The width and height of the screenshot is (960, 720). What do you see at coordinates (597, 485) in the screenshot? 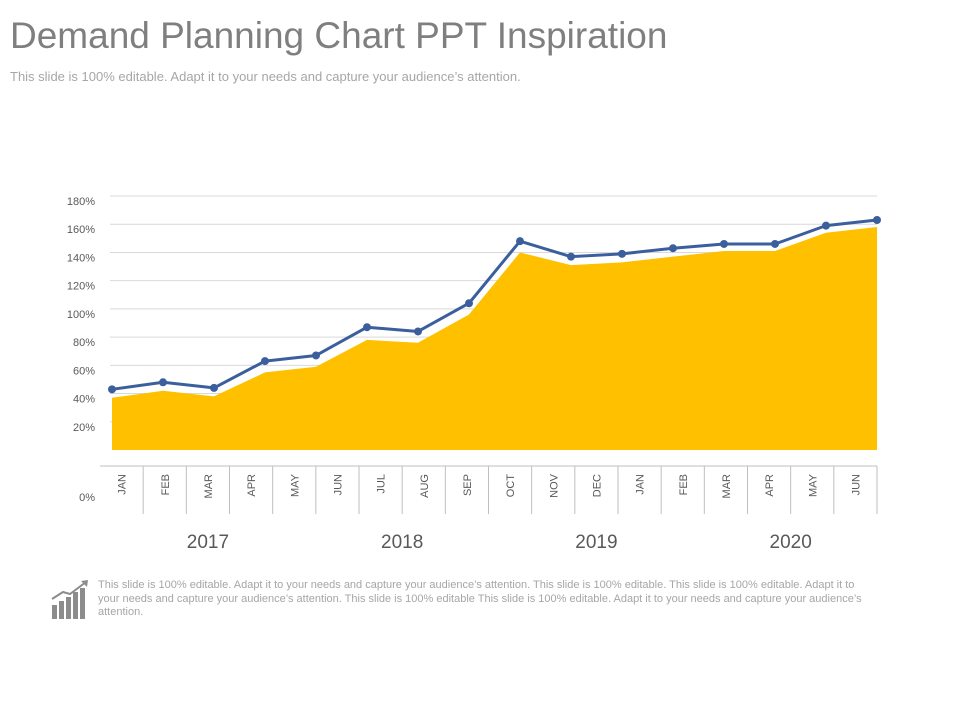
I see `x-tick-label: DEC` at bounding box center [597, 485].